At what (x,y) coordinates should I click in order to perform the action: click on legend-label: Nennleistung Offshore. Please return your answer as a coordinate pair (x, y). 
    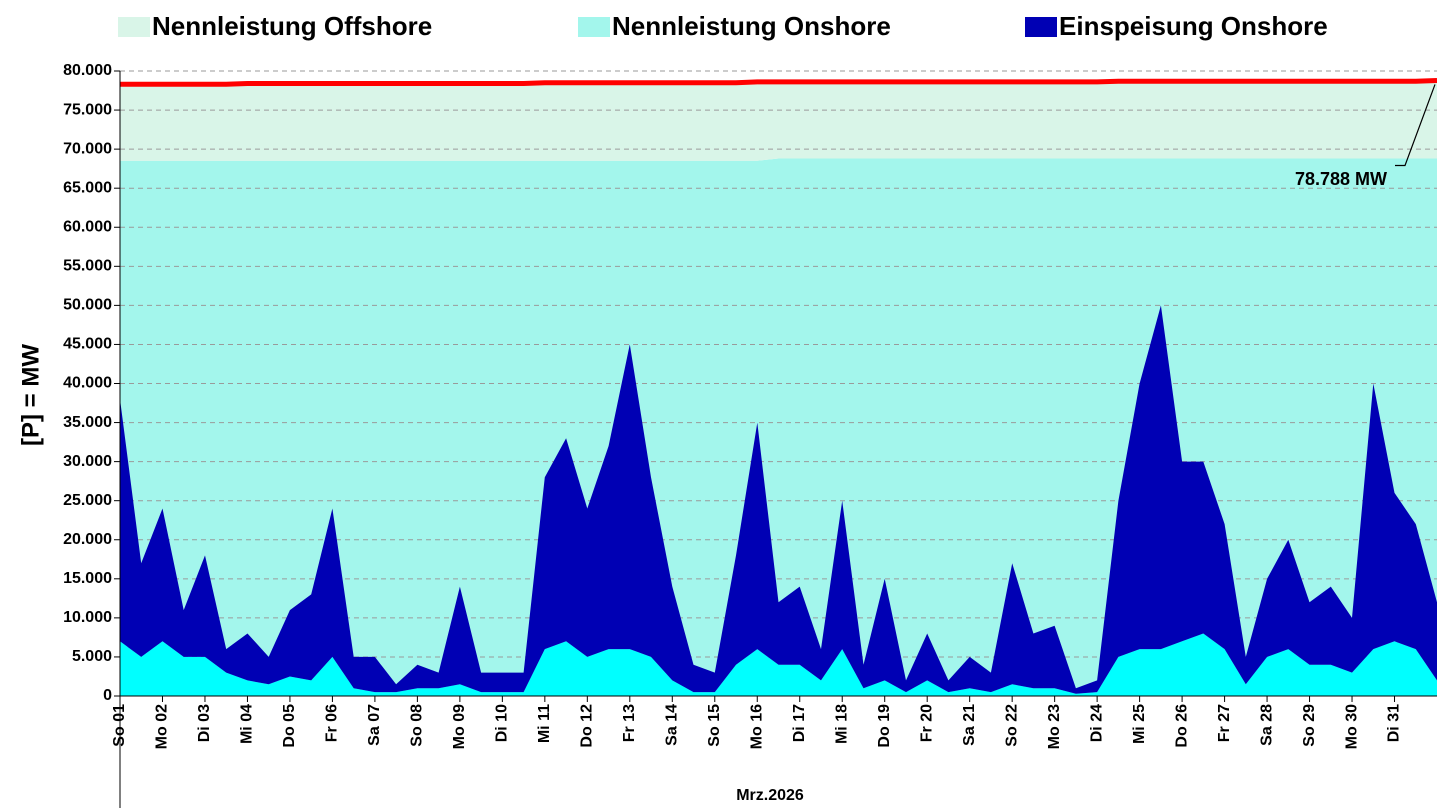
    Looking at the image, I should click on (292, 26).